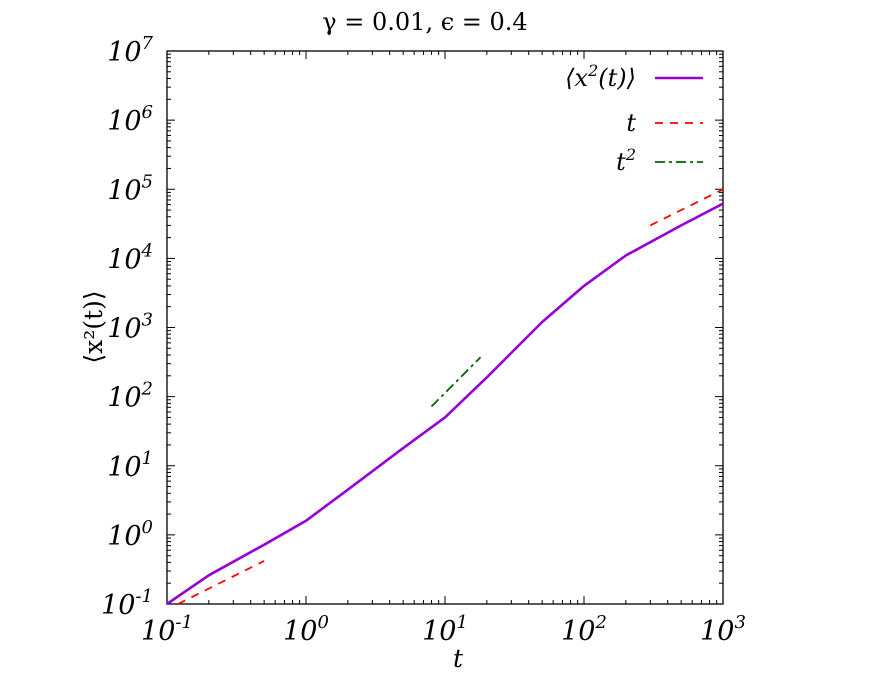 This screenshot has width=872, height=679. What do you see at coordinates (130, 327) in the screenshot?
I see `y-tick-label: 10³` at bounding box center [130, 327].